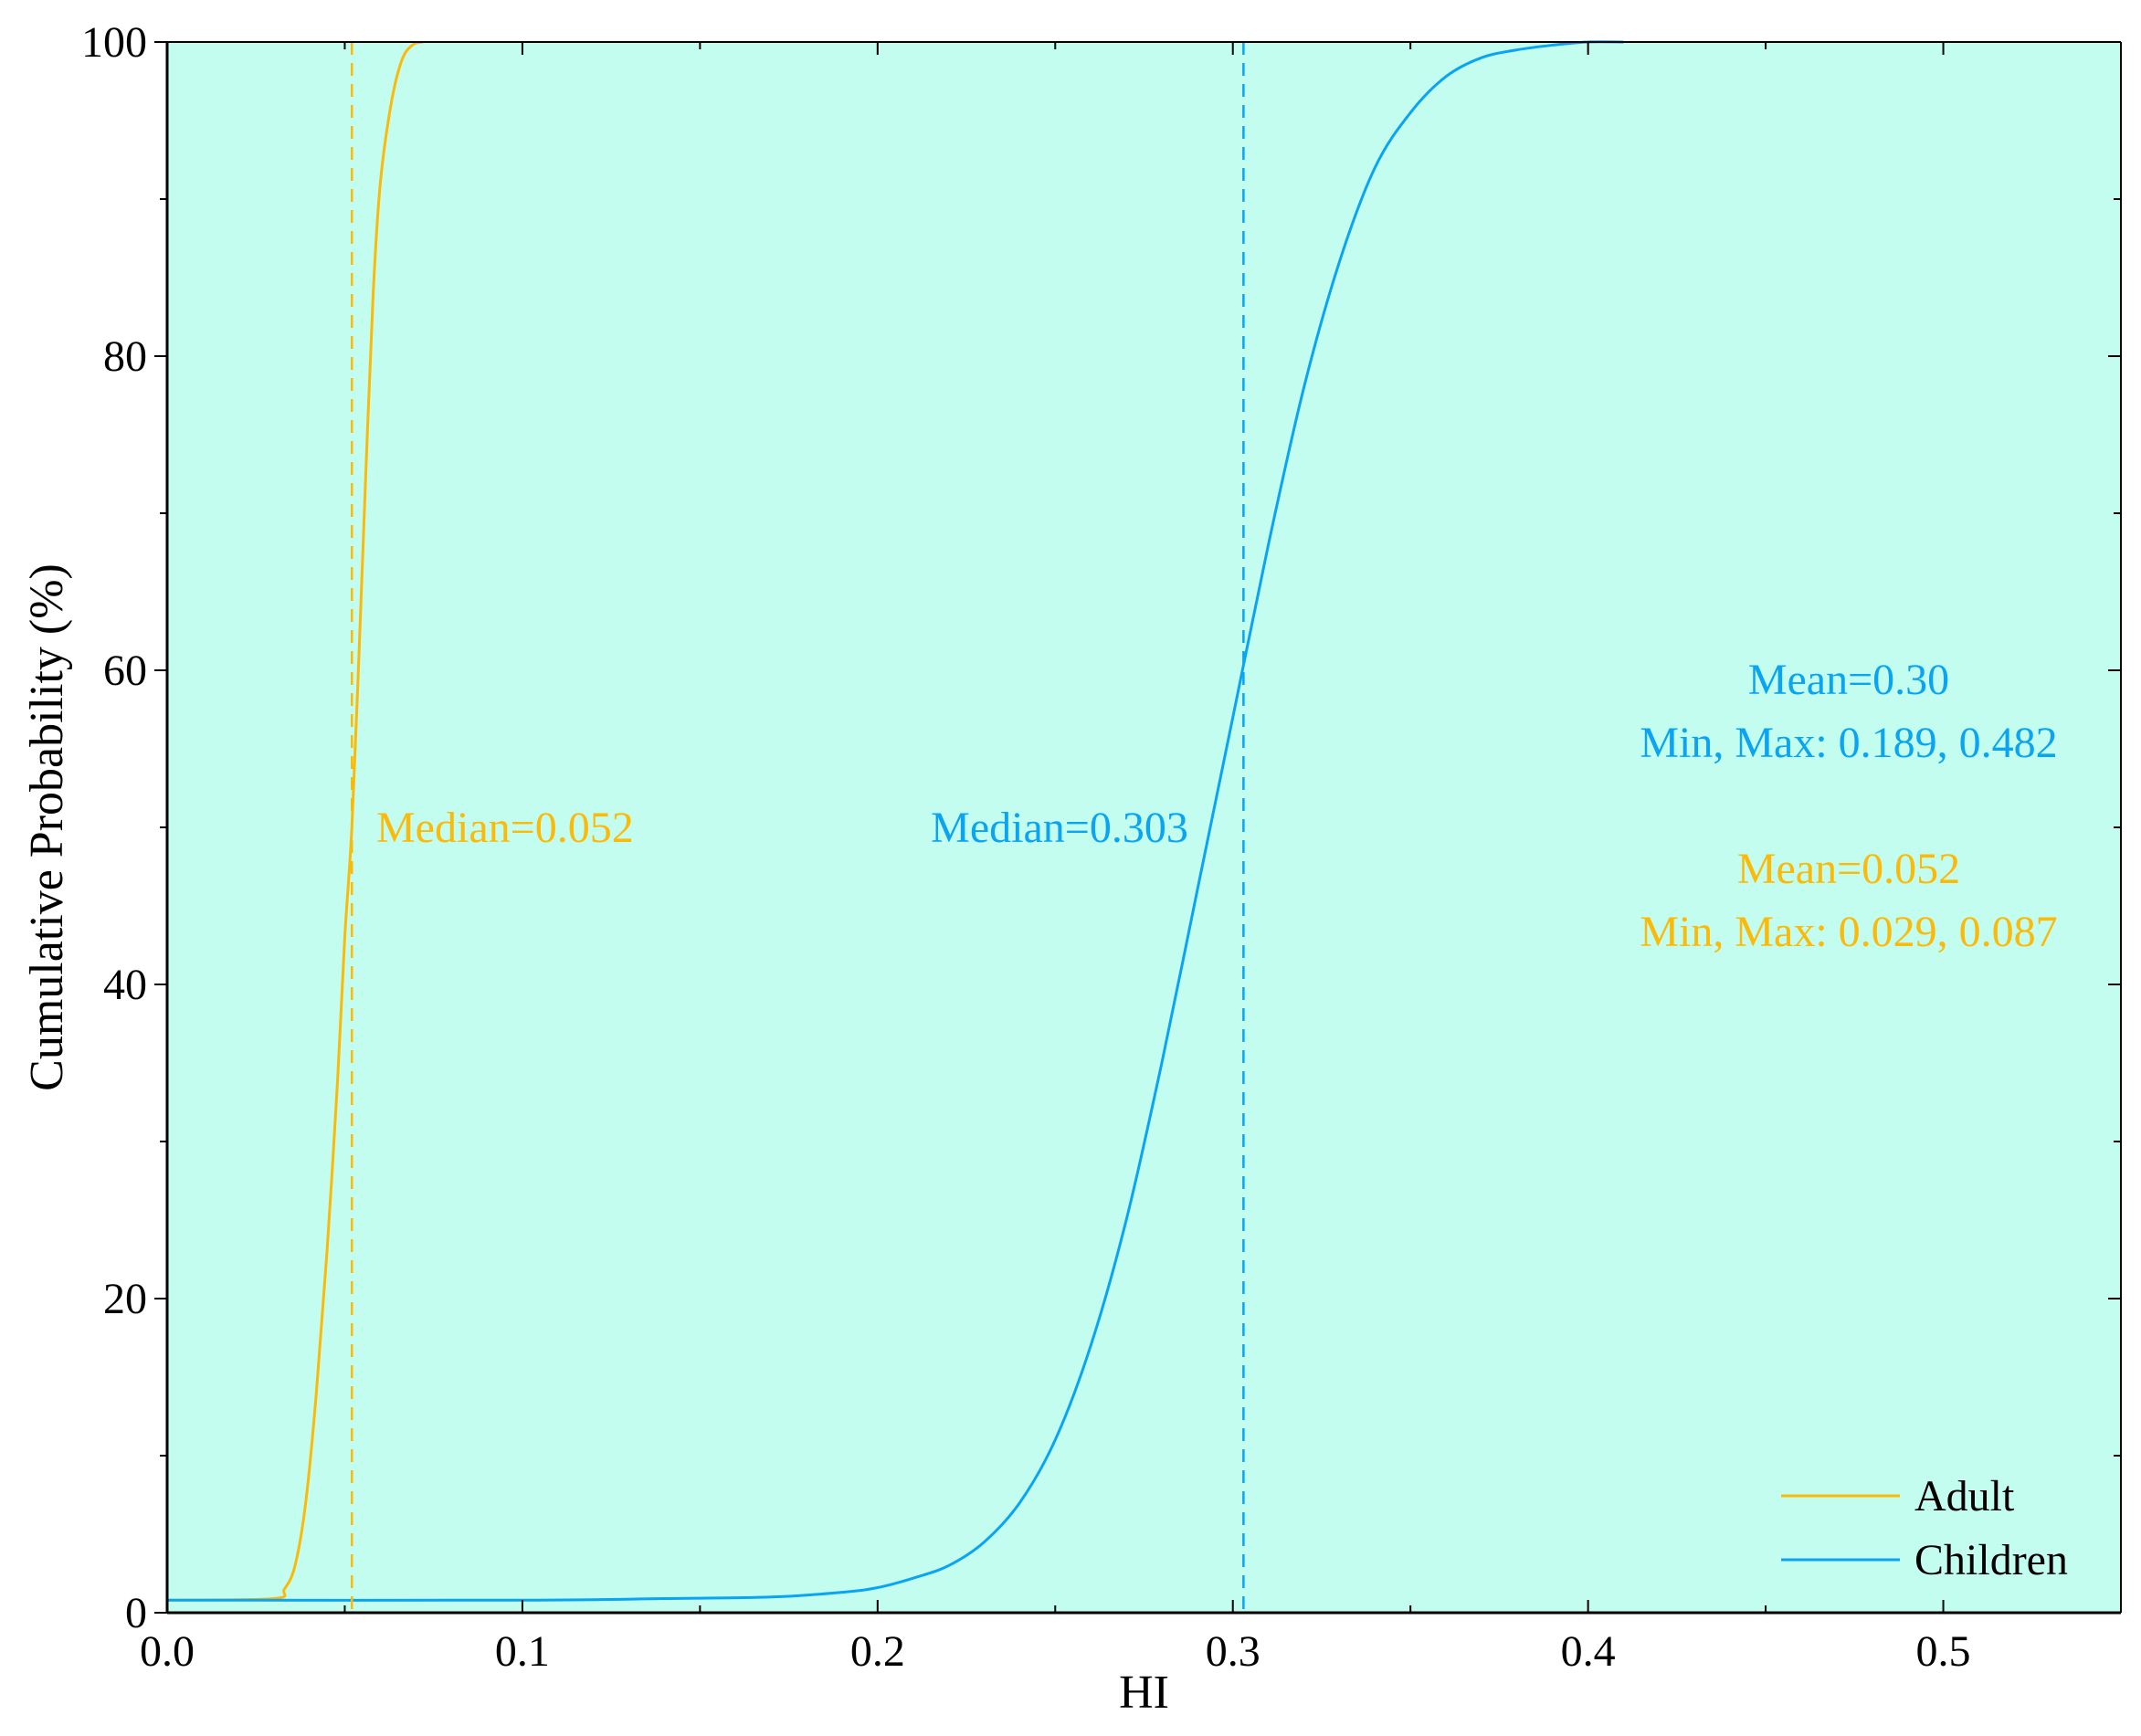 The image size is (2141, 1736). What do you see at coordinates (1848, 932) in the screenshot?
I see `adult-minmax-annotation: Min, Max: 0.029, 0.087` at bounding box center [1848, 932].